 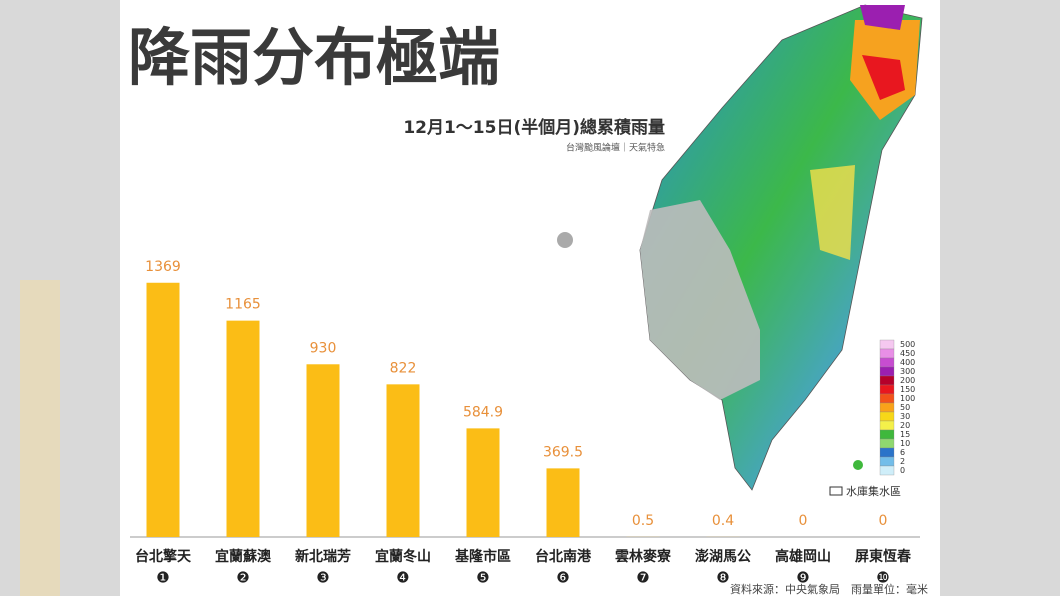 What do you see at coordinates (314, 57) in the screenshot?
I see `title: 降雨分布極端` at bounding box center [314, 57].